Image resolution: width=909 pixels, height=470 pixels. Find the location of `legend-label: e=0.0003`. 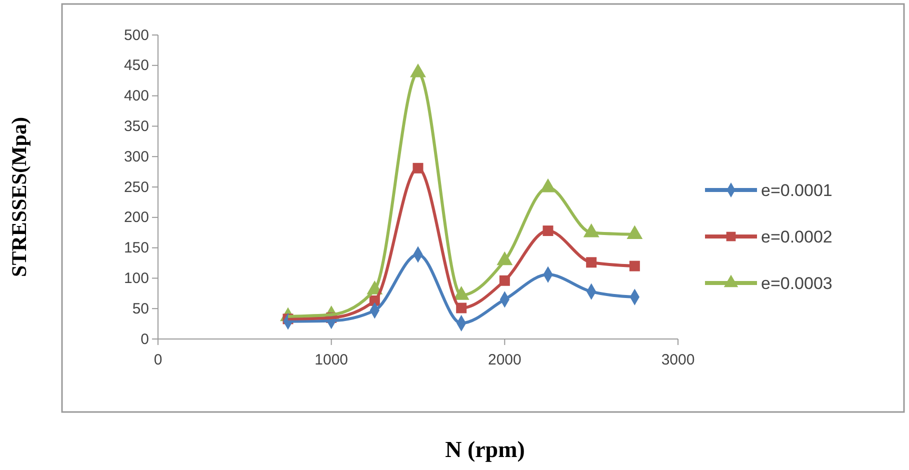

legend-label: e=0.0003 is located at coordinates (796, 283).